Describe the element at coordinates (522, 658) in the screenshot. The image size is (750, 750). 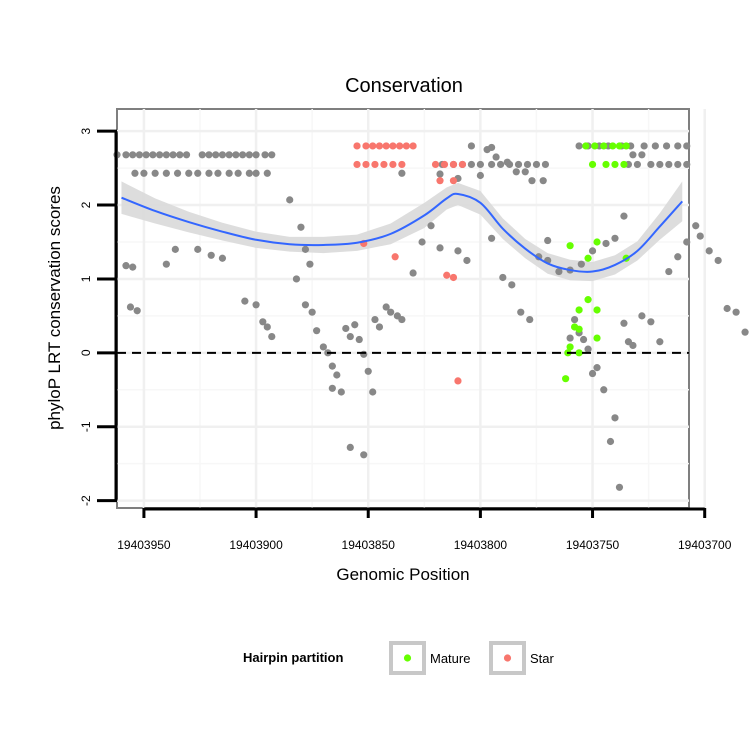
I see `legend-item-star: Star` at that location.